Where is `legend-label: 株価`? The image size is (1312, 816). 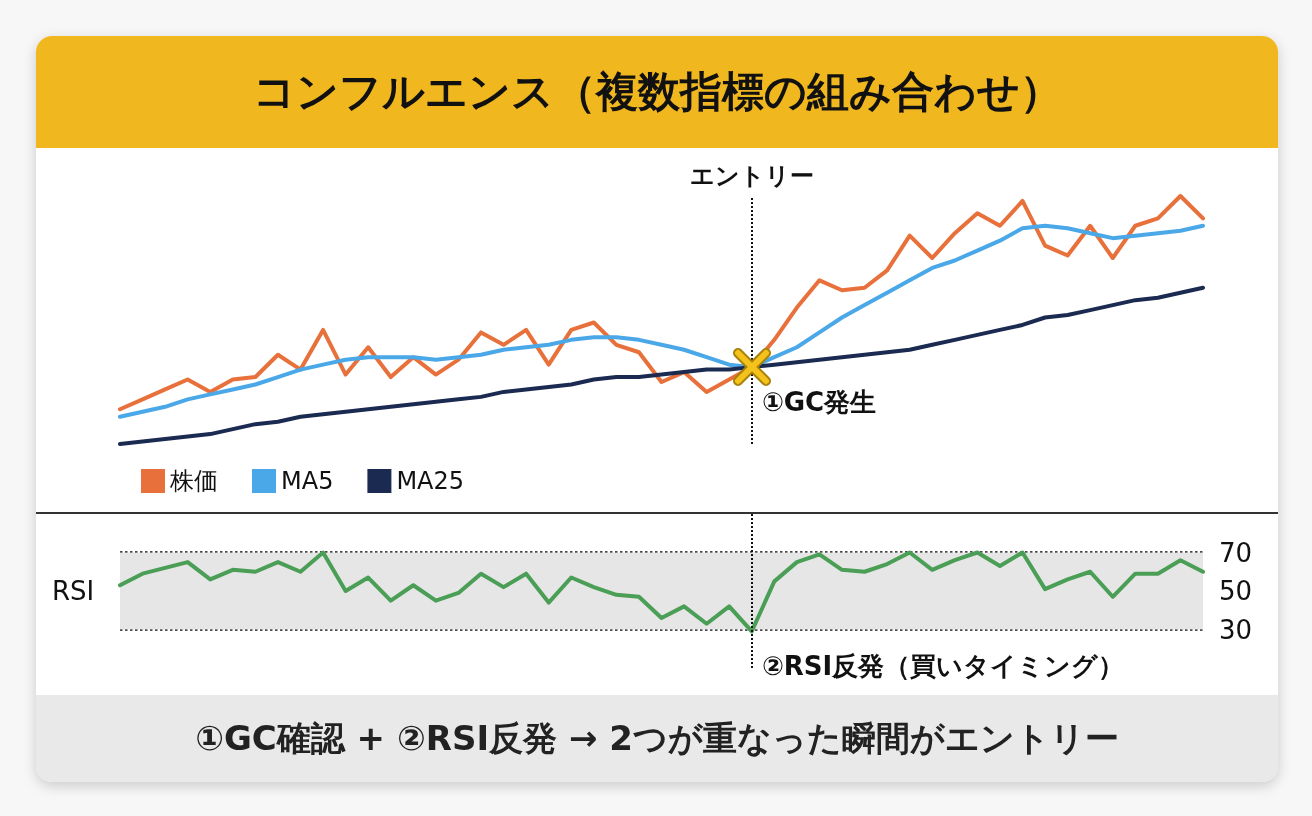 legend-label: 株価 is located at coordinates (193, 481).